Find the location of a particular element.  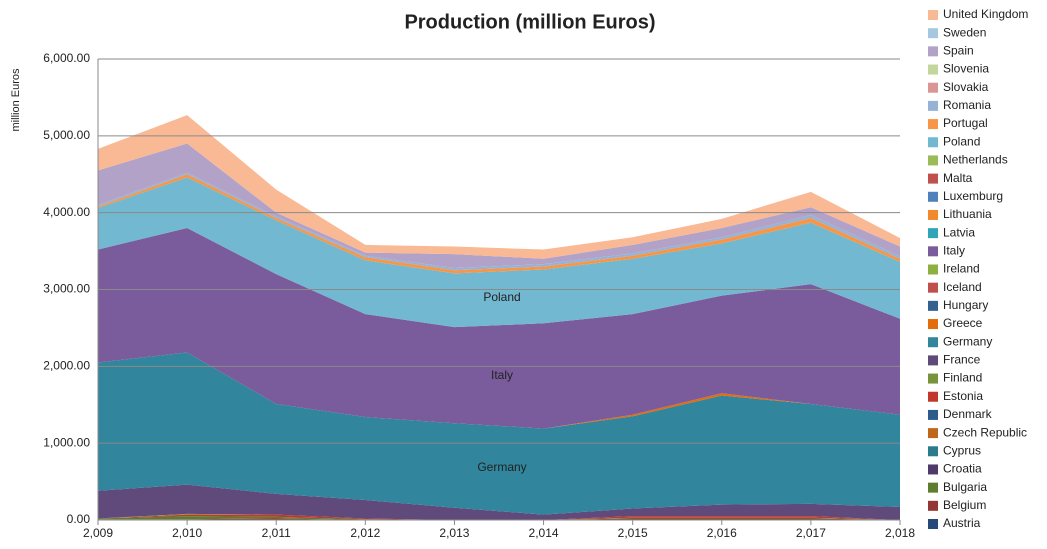

y-axis-label: million Euros is located at coordinates (16, 99).